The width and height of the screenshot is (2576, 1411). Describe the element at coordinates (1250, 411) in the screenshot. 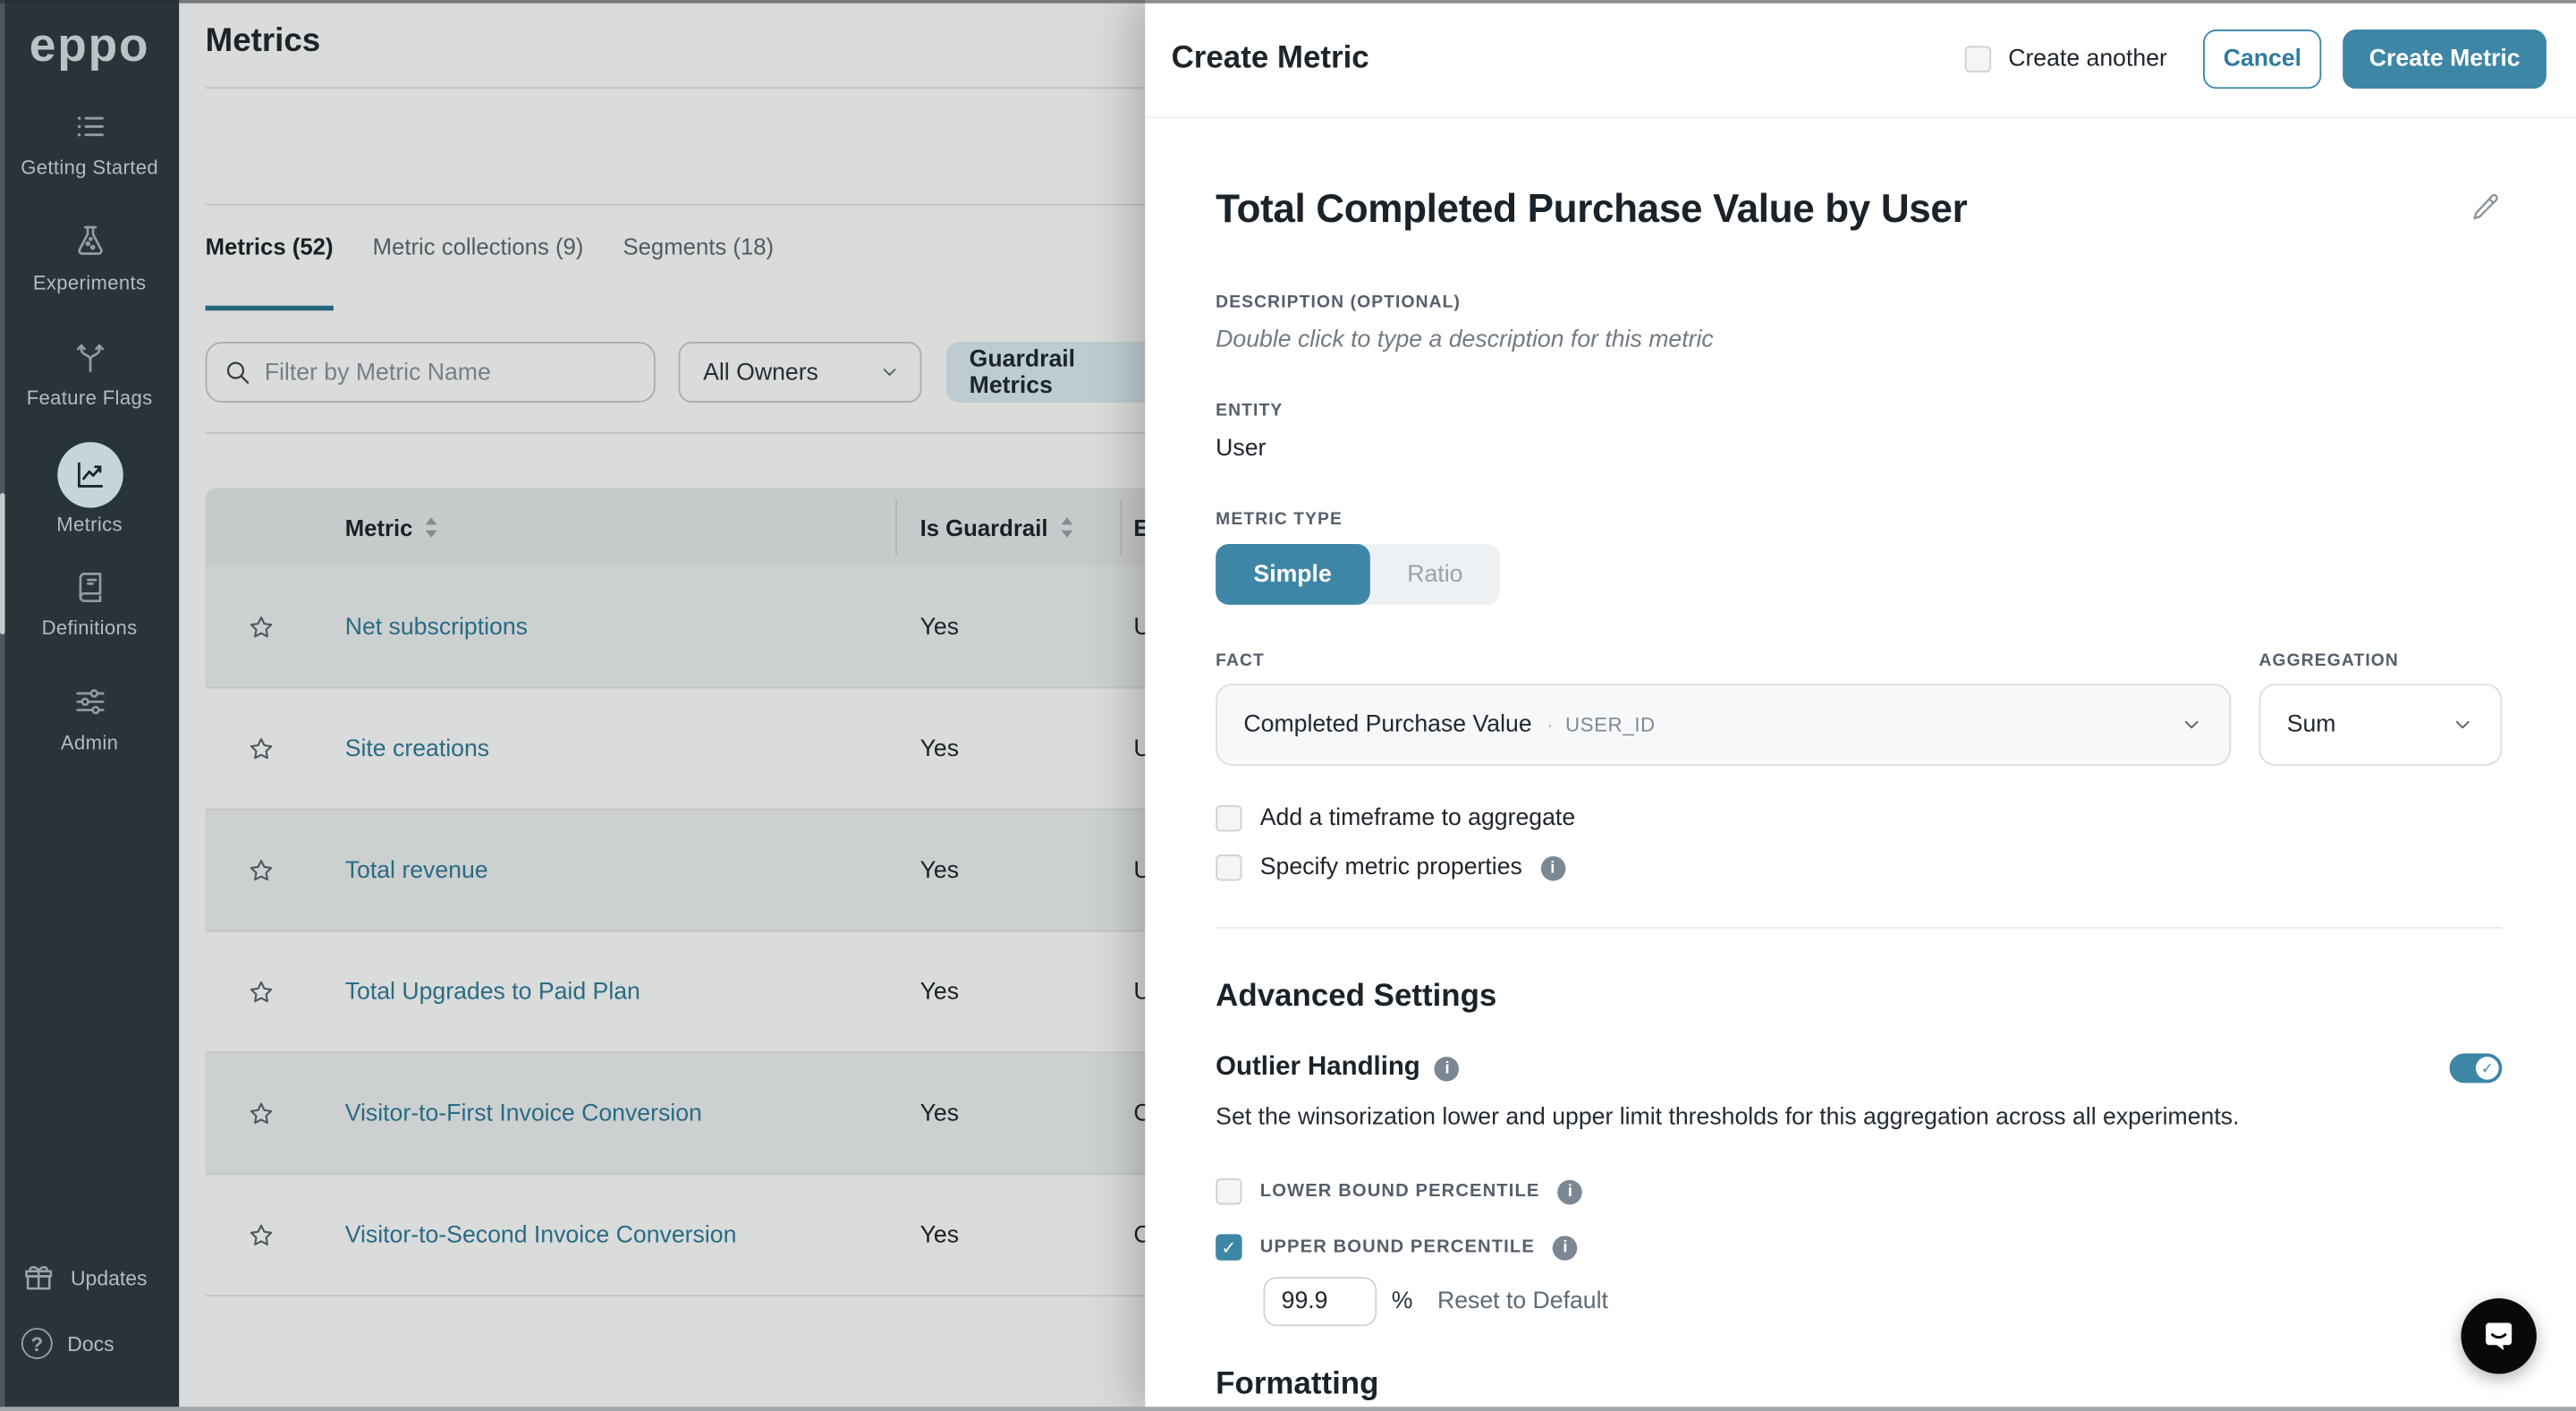

I see `entity-label: ENTITY` at that location.